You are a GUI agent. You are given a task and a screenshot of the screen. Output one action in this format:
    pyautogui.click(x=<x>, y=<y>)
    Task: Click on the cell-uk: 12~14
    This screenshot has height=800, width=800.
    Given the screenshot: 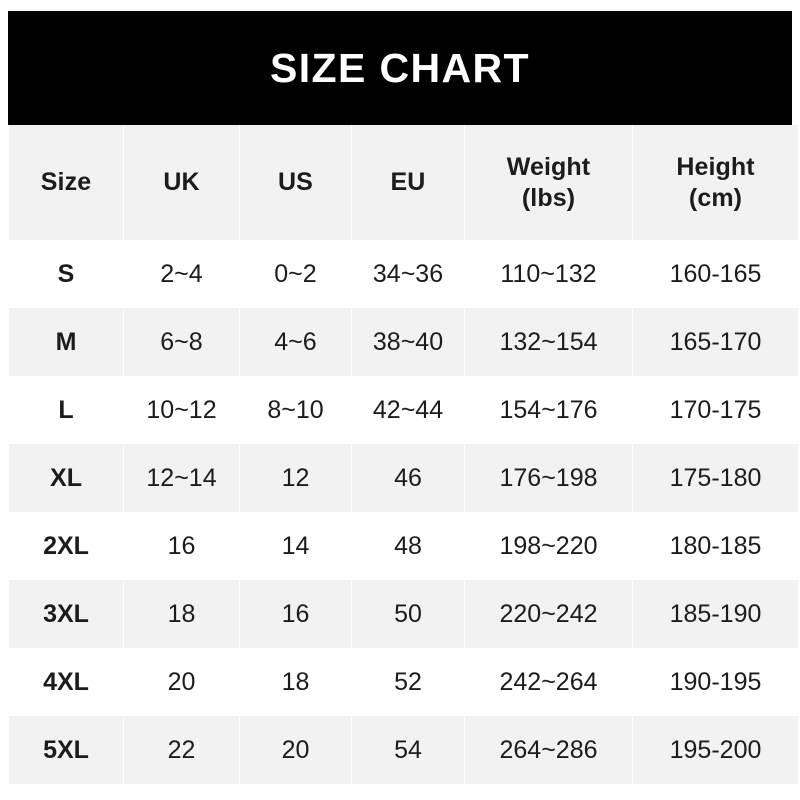 What is the action you would take?
    pyautogui.click(x=181, y=478)
    